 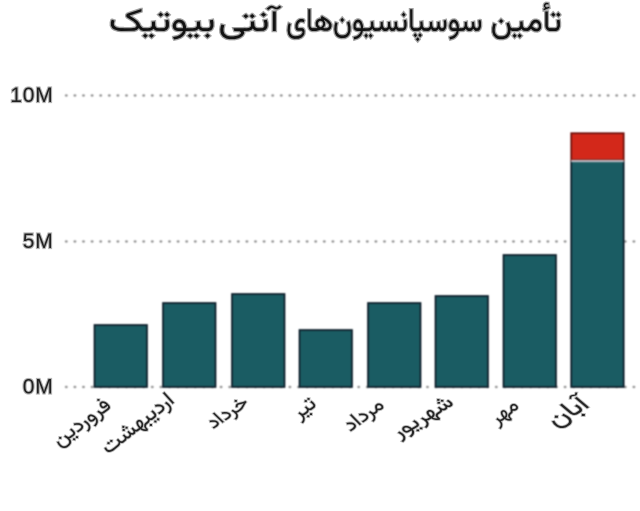 What do you see at coordinates (38, 241) in the screenshot?
I see `svg-text: 5M` at bounding box center [38, 241].